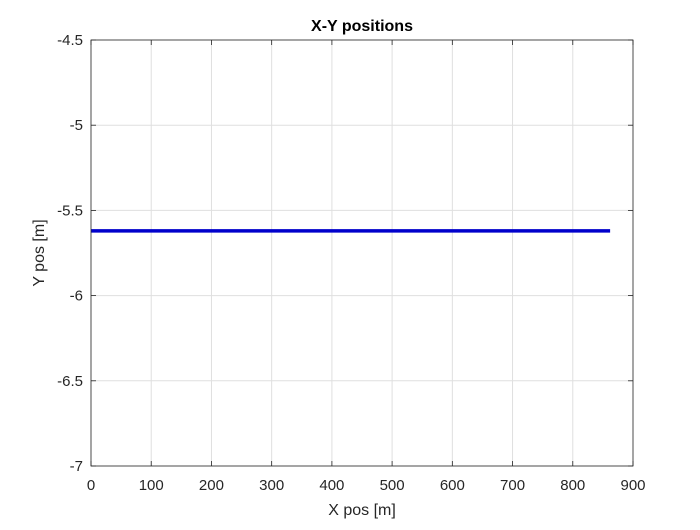 The height and width of the screenshot is (530, 700). I want to click on x-axis-label: X pos [m], so click(362, 510).